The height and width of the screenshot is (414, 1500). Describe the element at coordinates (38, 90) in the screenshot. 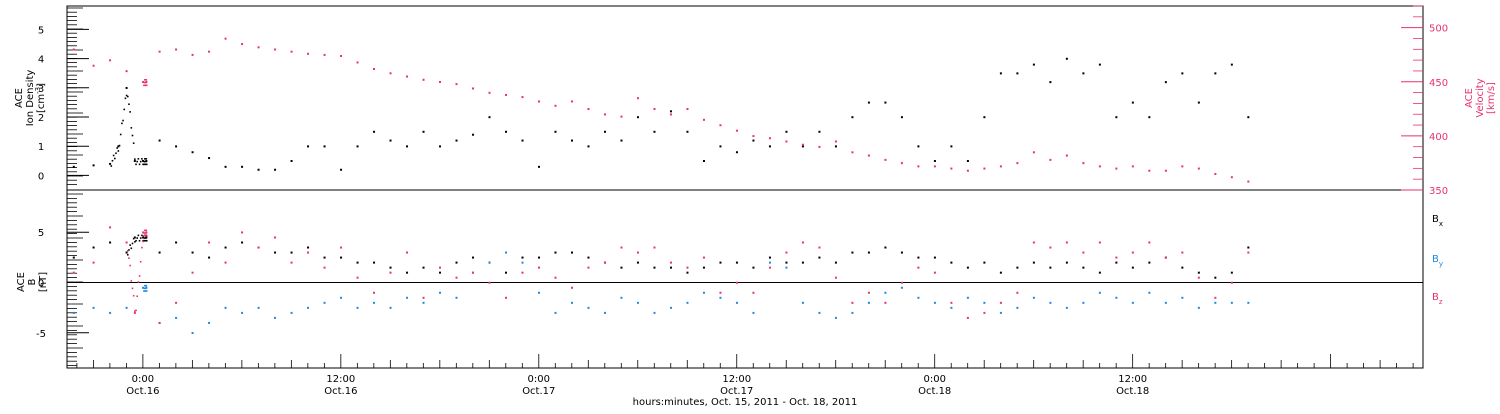

I see `ylabel-density-part: -3` at that location.